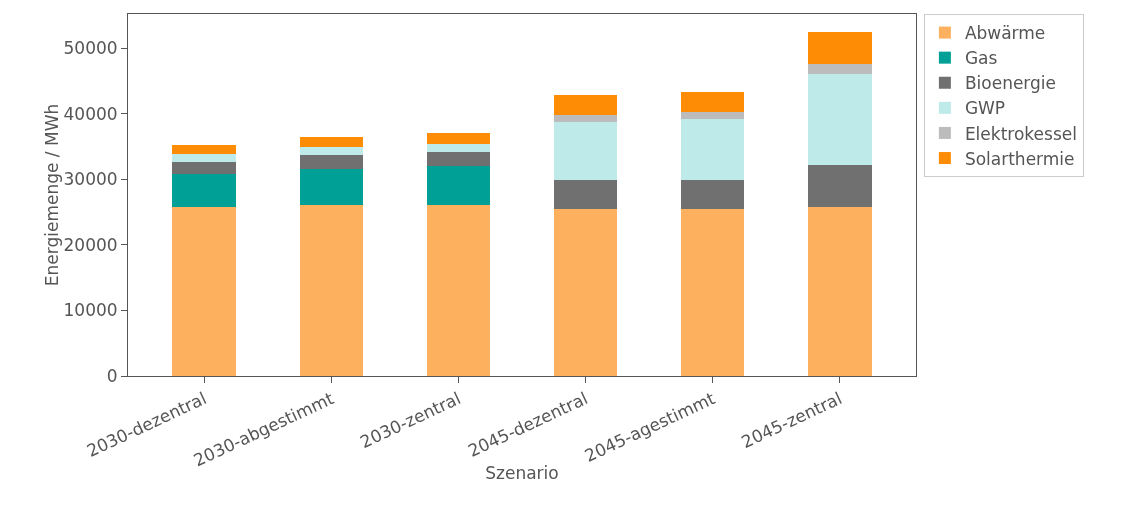 The image size is (1136, 522). What do you see at coordinates (1010, 83) in the screenshot?
I see `legend-label: Bioenergie` at bounding box center [1010, 83].